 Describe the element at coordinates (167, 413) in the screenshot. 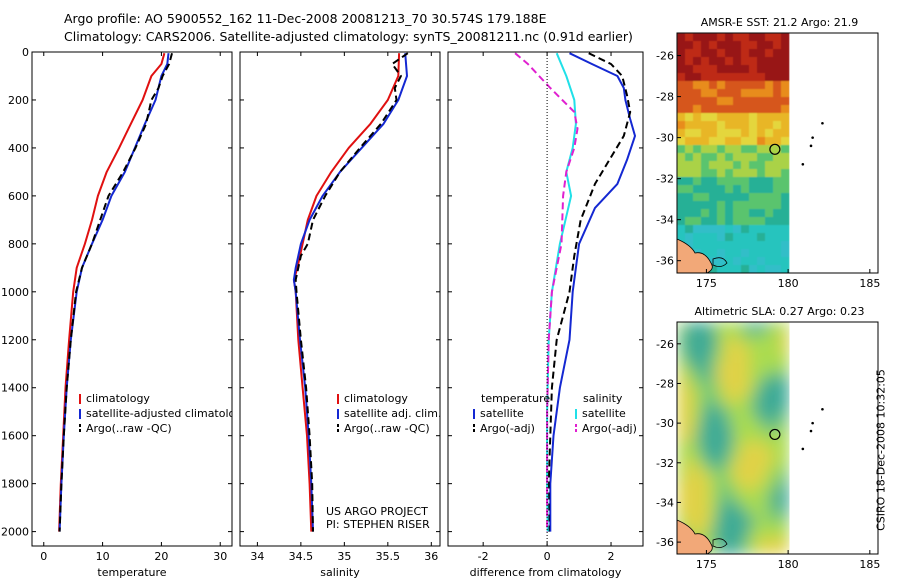

I see `legend-label: satellite-adjusted climatology` at that location.